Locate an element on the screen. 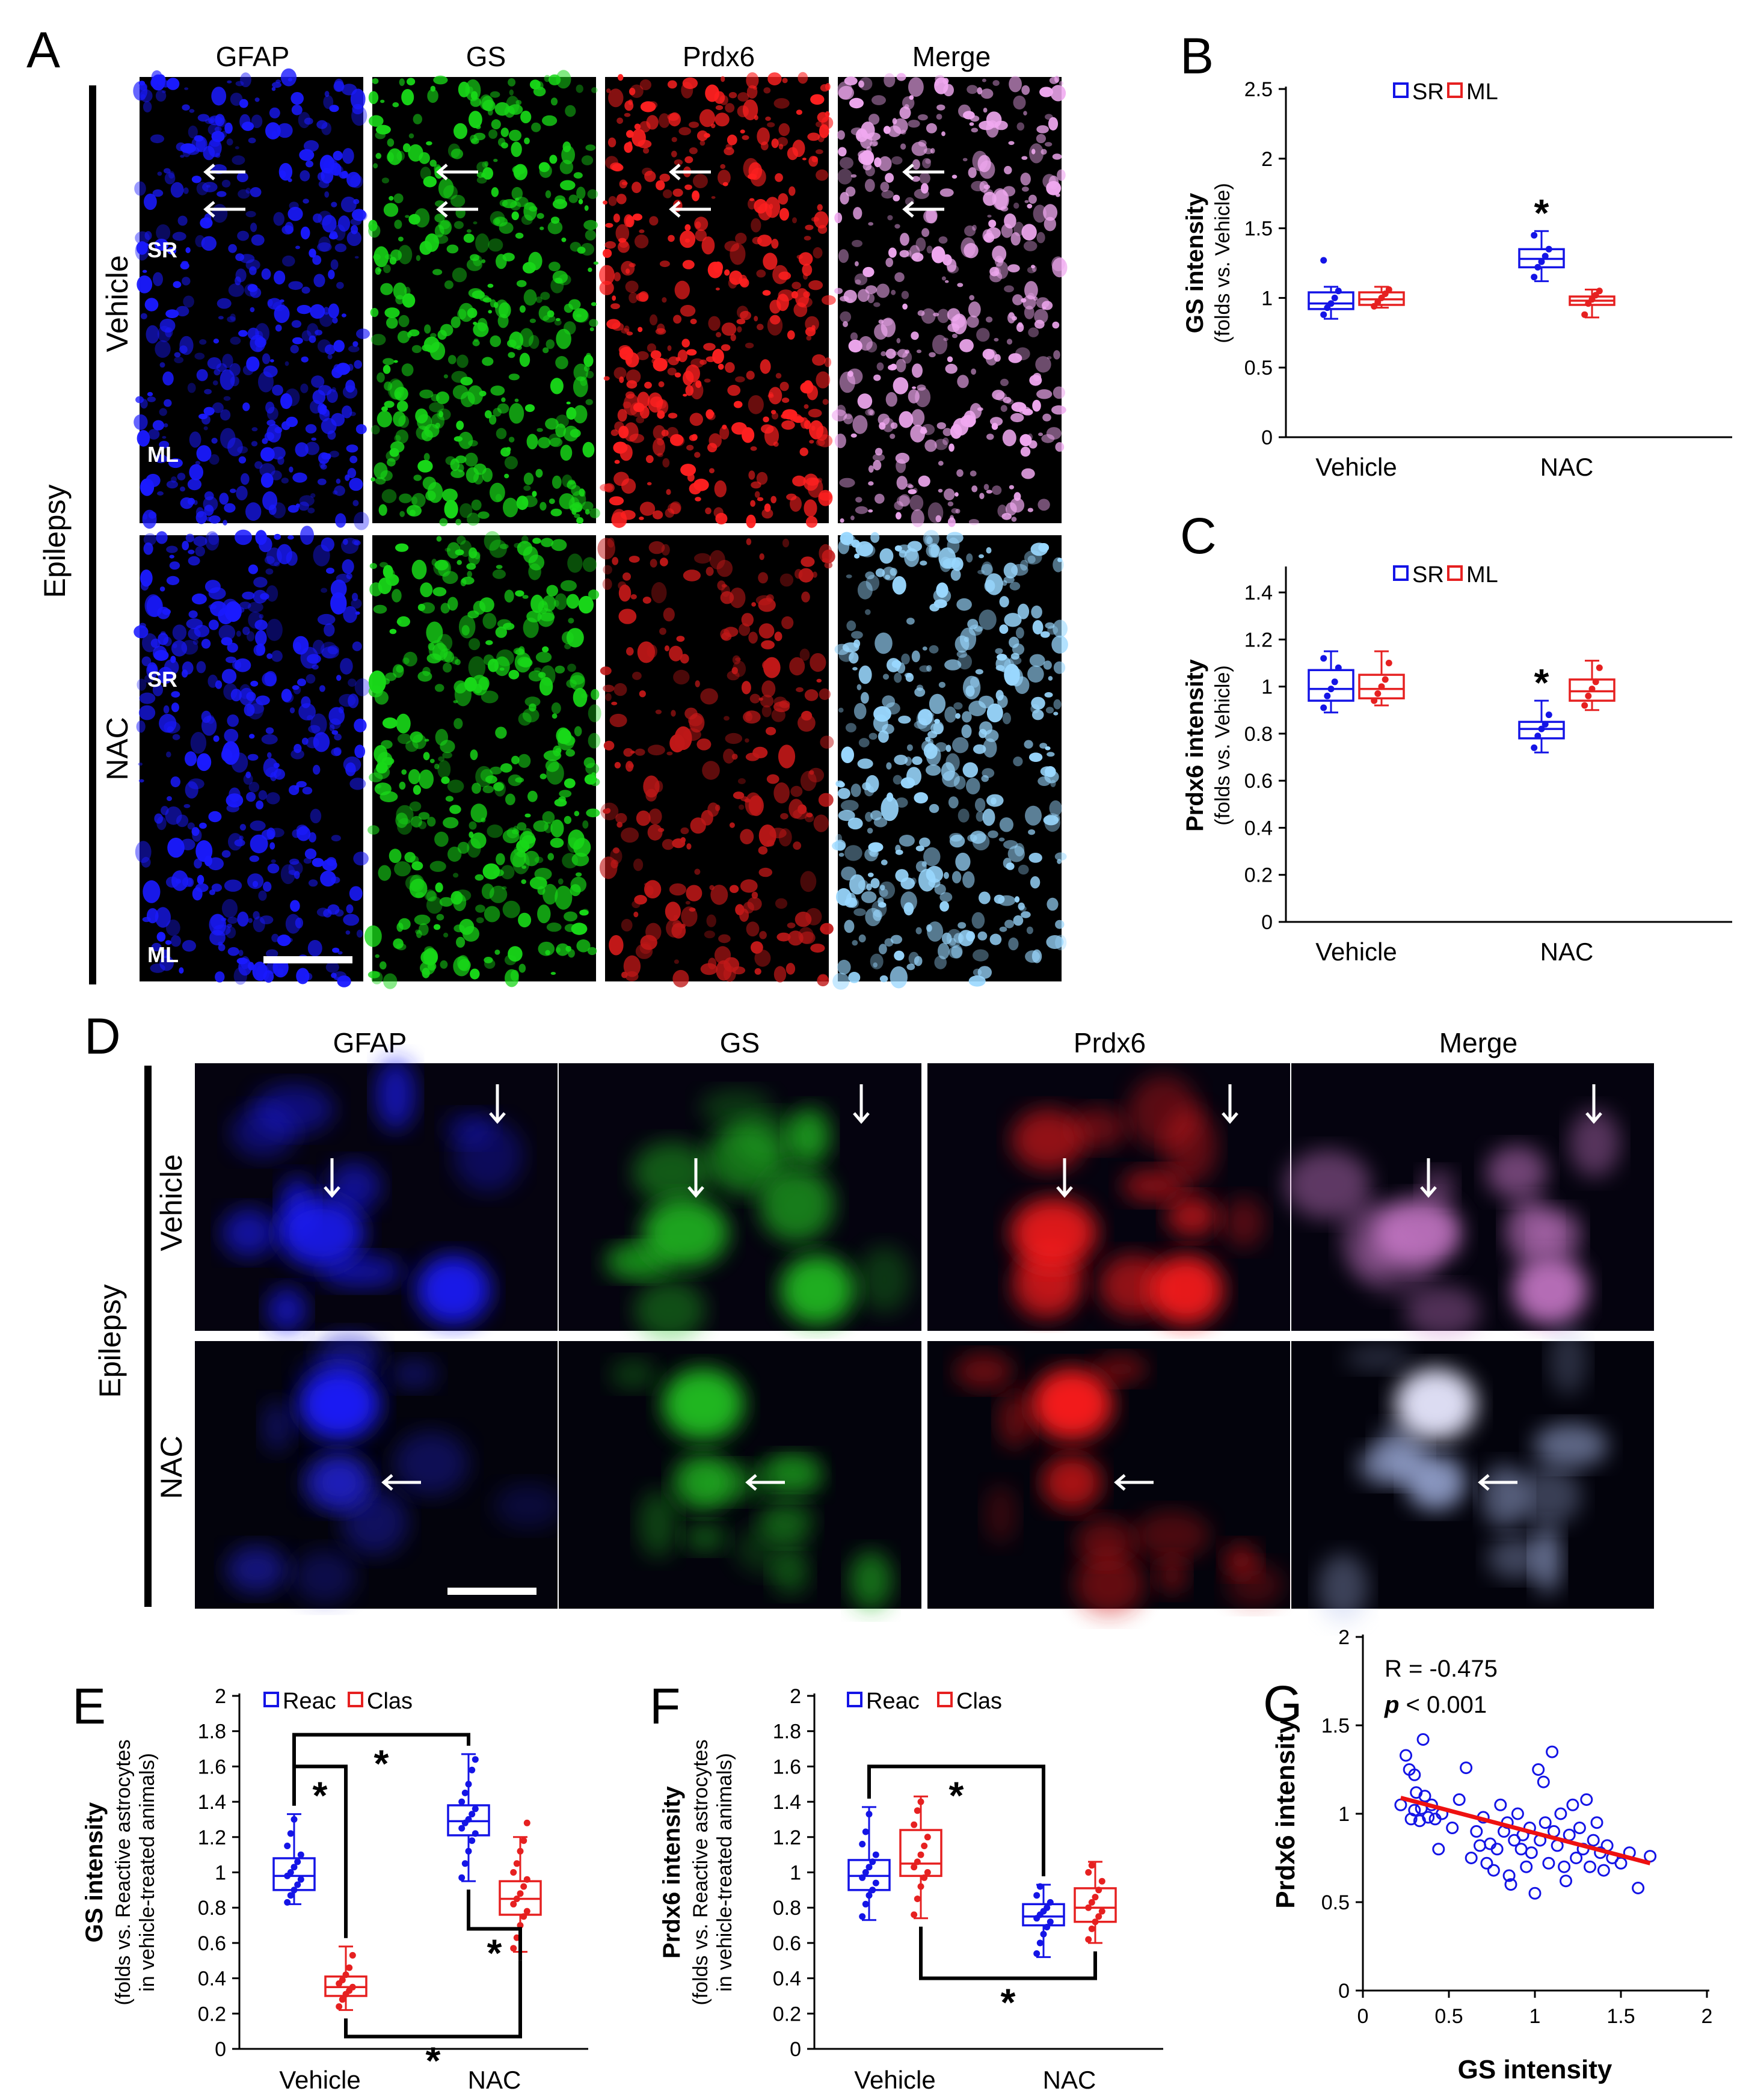 This screenshot has height=2100, width=1743. panel-a-row-vehicle: Vehicle is located at coordinates (117, 303).